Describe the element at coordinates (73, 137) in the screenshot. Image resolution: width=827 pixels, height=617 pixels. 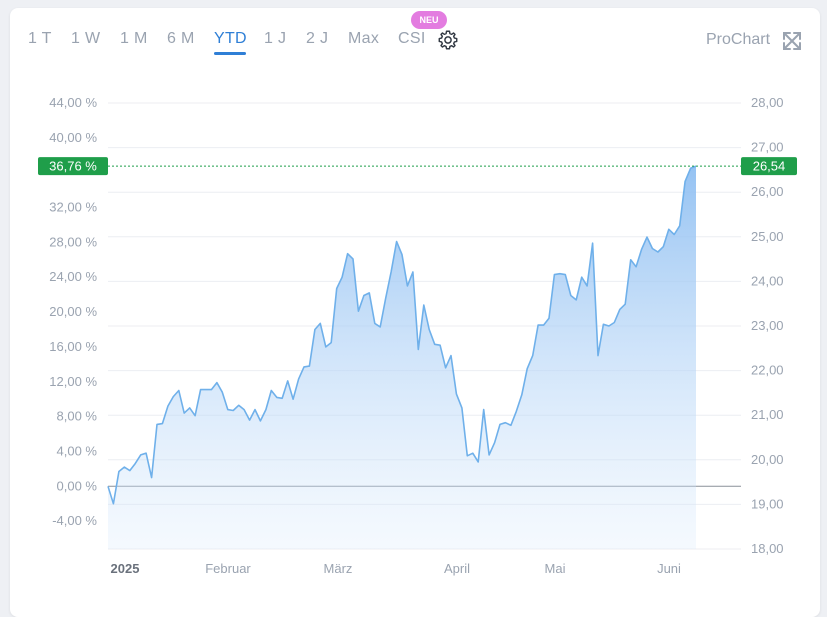
I see `left-axis-tick-label: 40,00 %` at that location.